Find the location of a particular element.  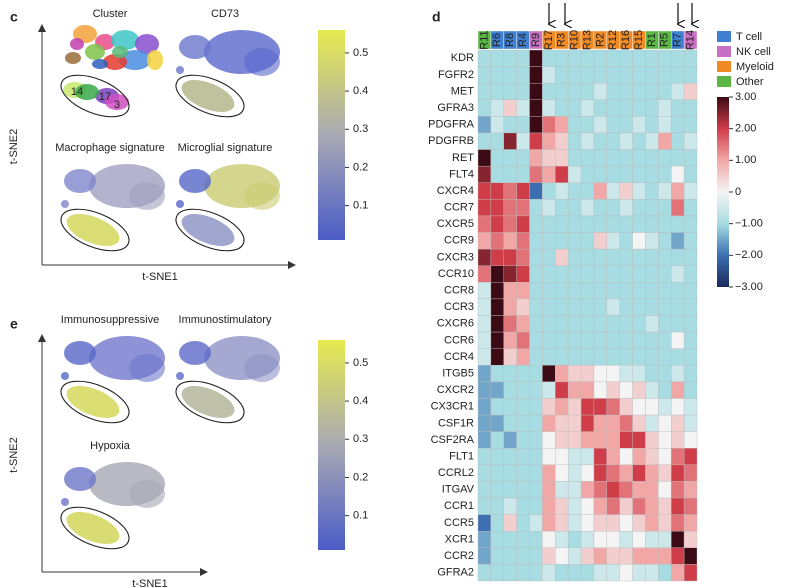

colorbar-tick-label: −3.00 is located at coordinates (749, 287).